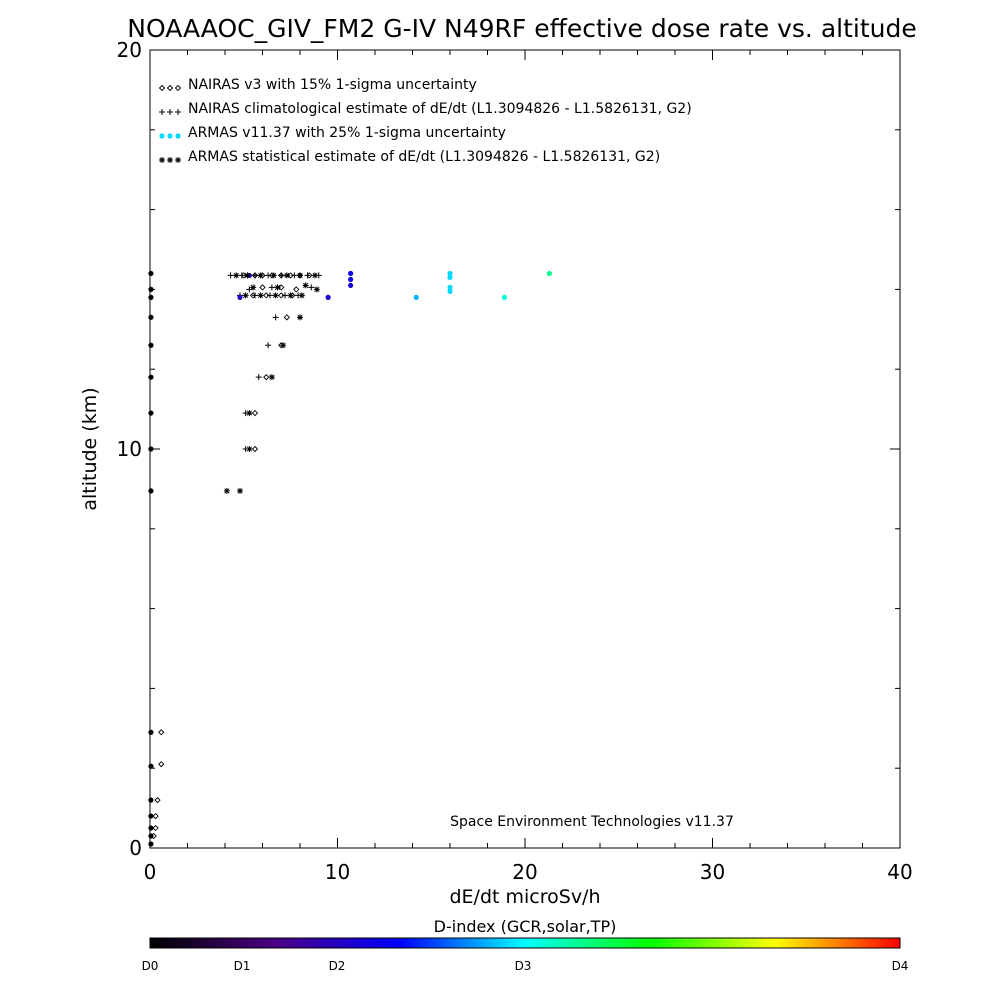  Describe the element at coordinates (129, 50) in the screenshot. I see `y-tick-label: 20` at that location.